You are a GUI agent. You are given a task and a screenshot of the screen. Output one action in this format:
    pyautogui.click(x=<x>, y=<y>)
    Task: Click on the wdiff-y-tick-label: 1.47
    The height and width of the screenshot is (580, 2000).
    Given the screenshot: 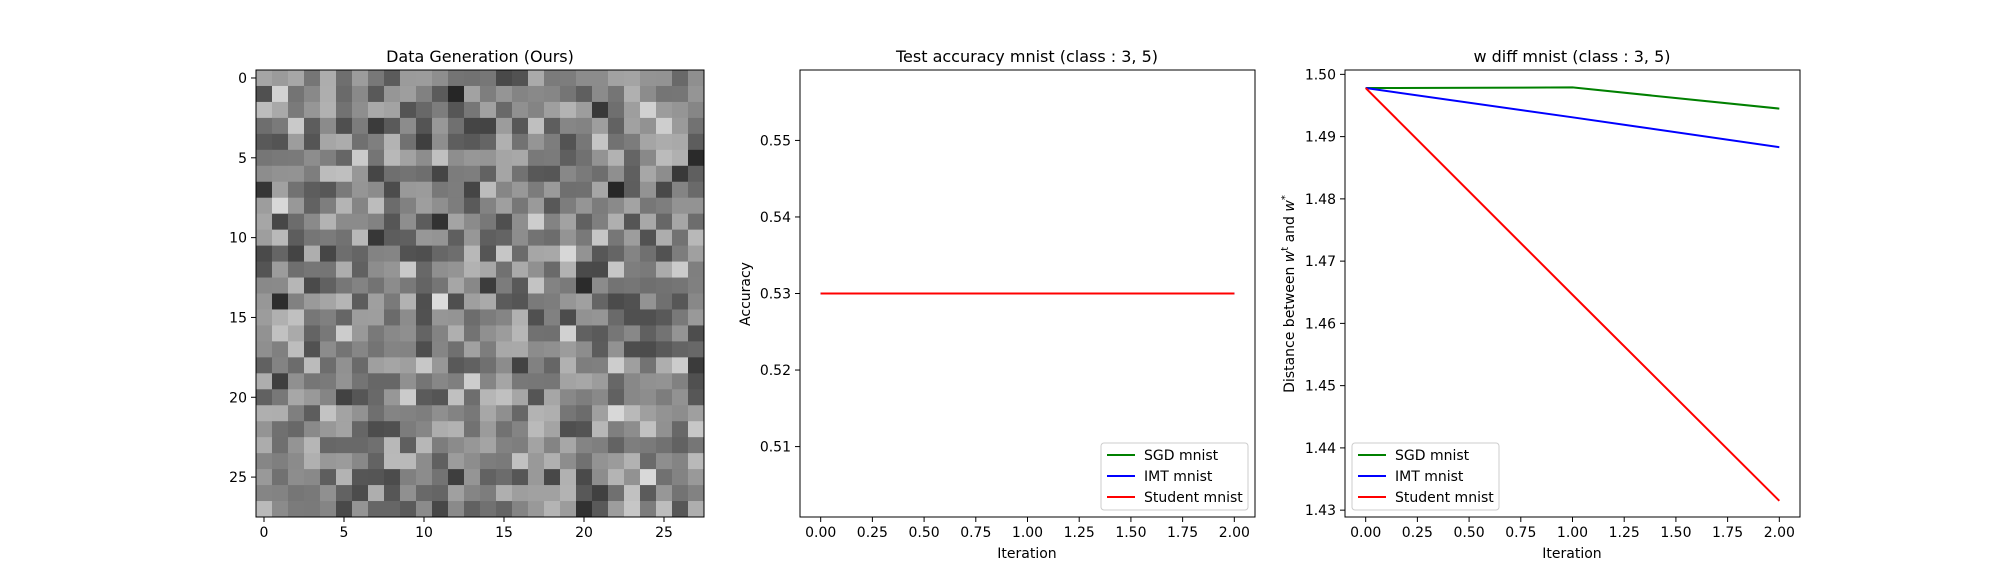 What is the action you would take?
    pyautogui.click(x=1320, y=262)
    